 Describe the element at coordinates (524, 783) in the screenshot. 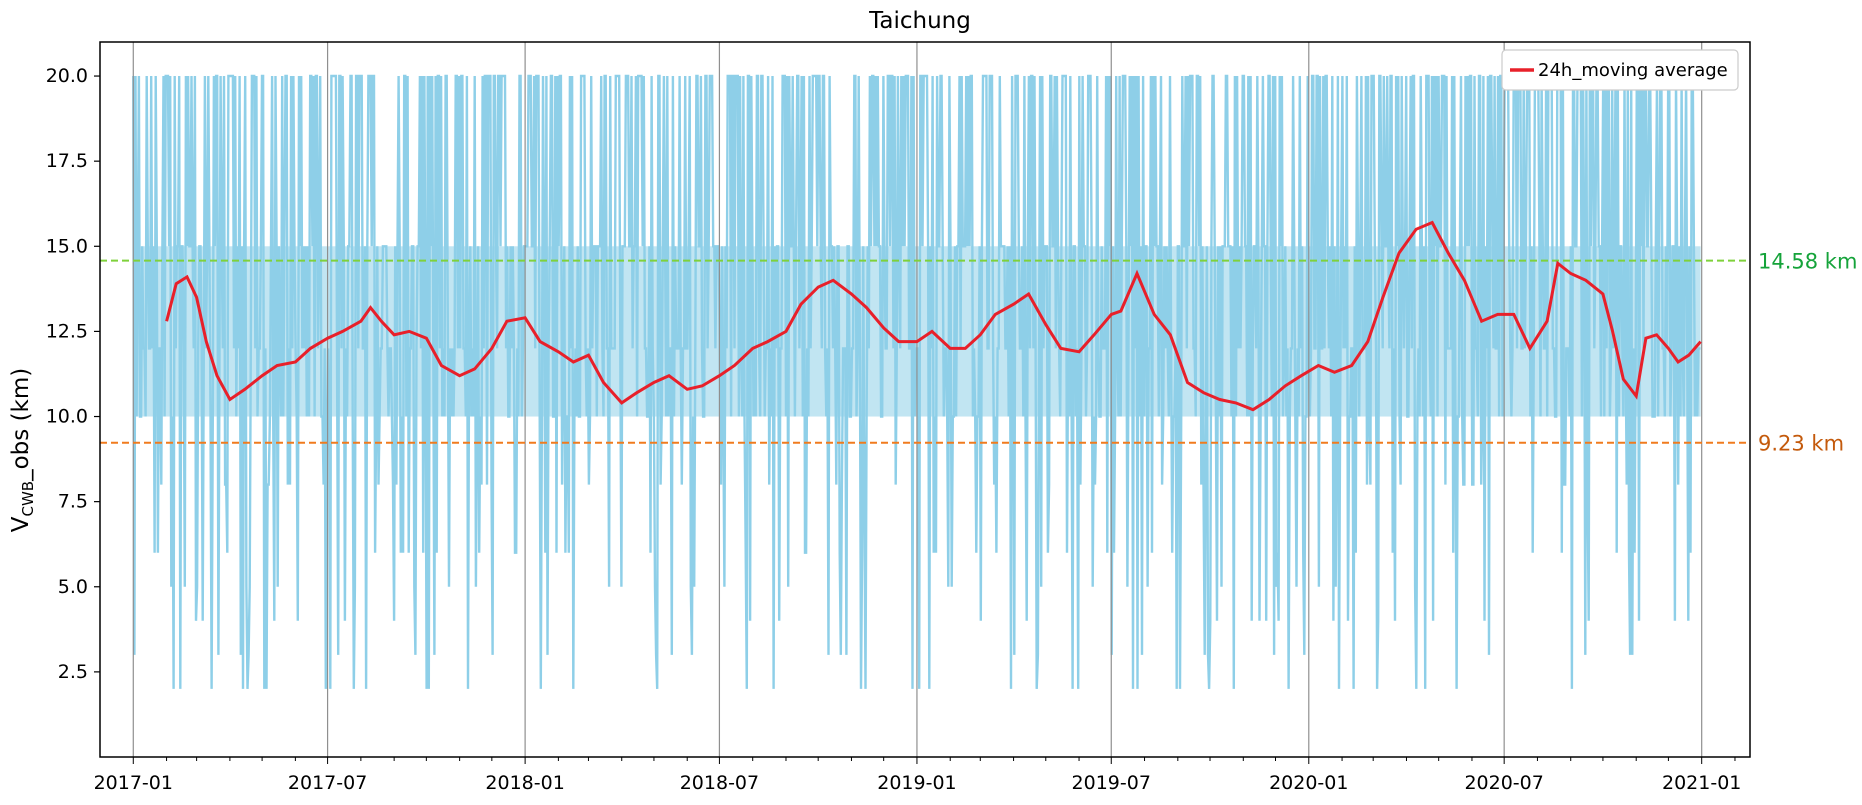

I see `x-tick-label-2: 2018-01` at that location.